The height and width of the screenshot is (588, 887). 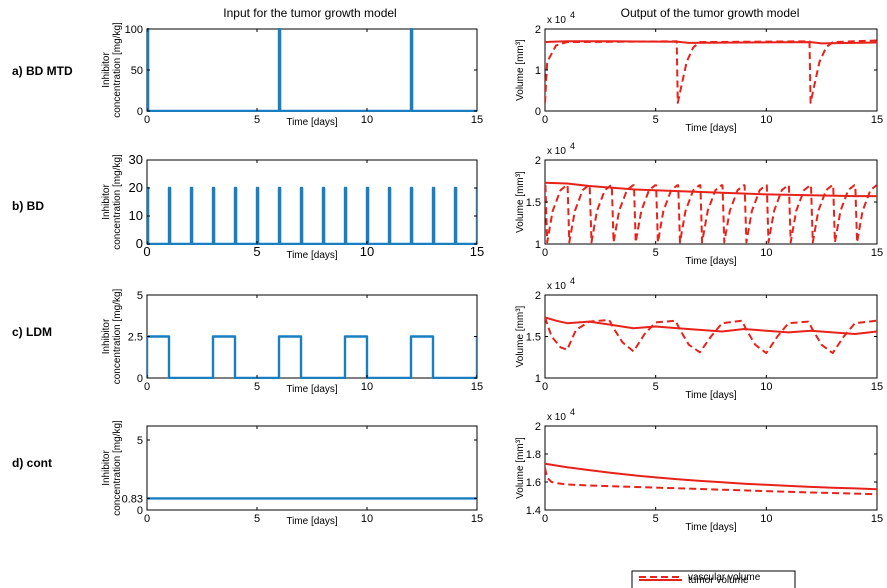 What do you see at coordinates (28, 206) in the screenshot?
I see `row-label-b: b) BD` at bounding box center [28, 206].